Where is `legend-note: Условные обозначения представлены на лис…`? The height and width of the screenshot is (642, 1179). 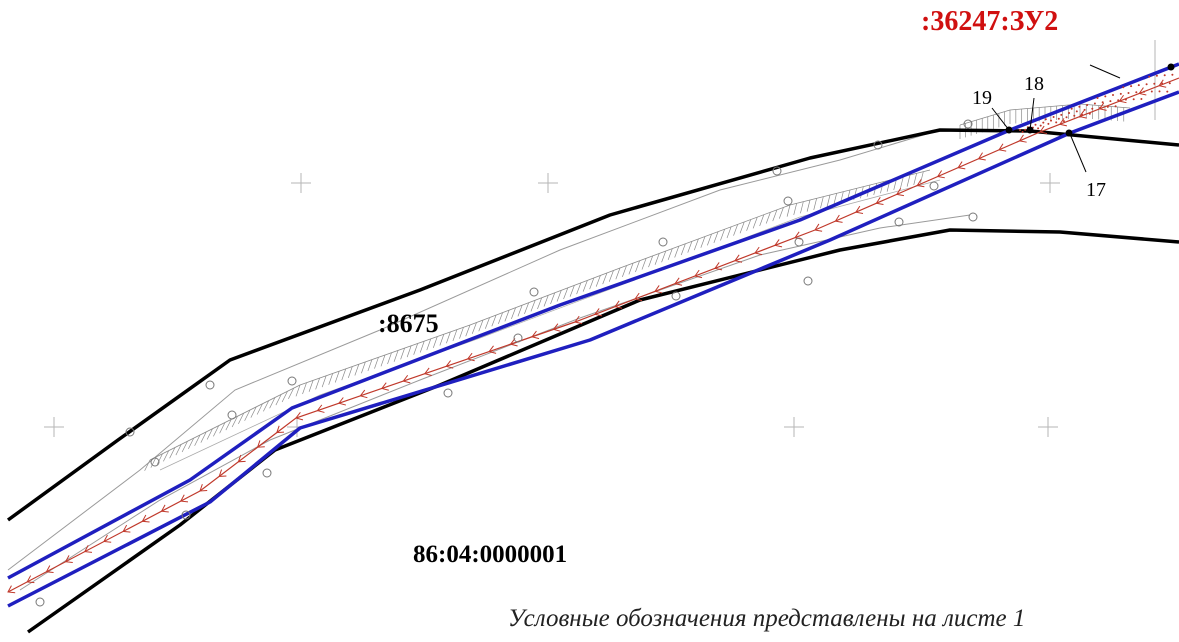 legend-note: Условные обозначения представлены на лис… is located at coordinates (766, 618).